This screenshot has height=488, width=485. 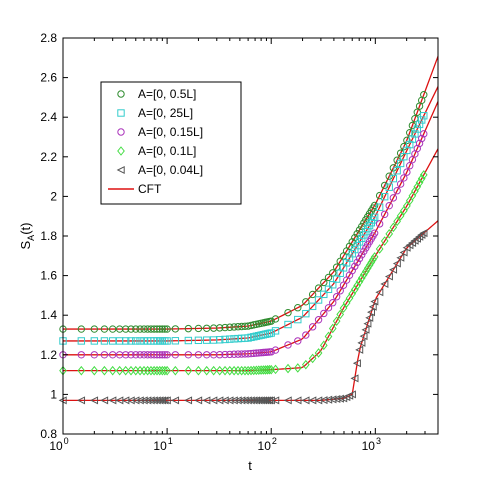 I want to click on x-tick-label: 10¹, so click(x=162, y=444).